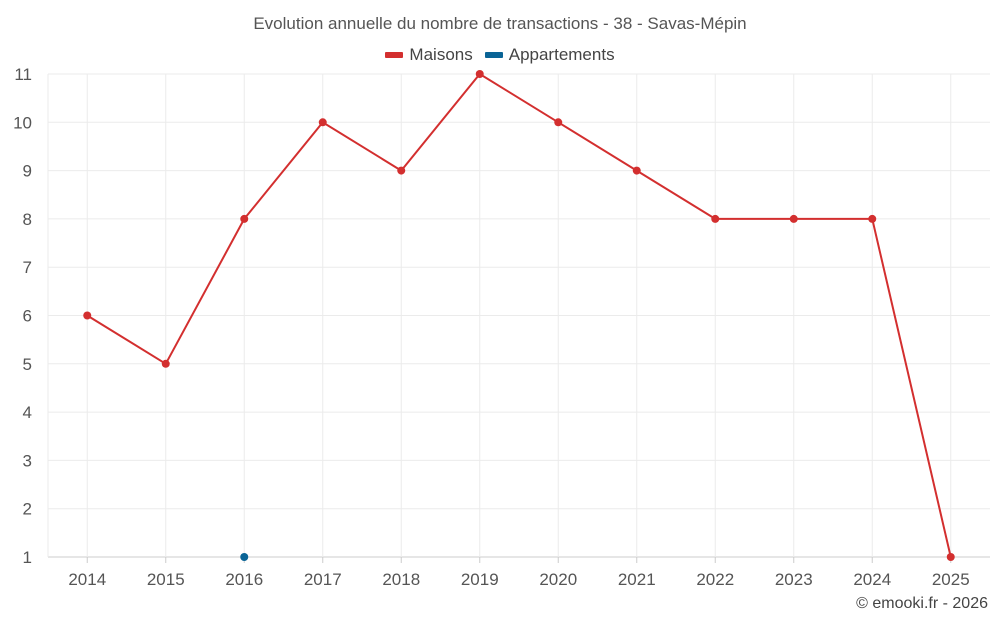 The width and height of the screenshot is (1000, 625). Describe the element at coordinates (27, 171) in the screenshot. I see `y-tick-label: 9` at that location.